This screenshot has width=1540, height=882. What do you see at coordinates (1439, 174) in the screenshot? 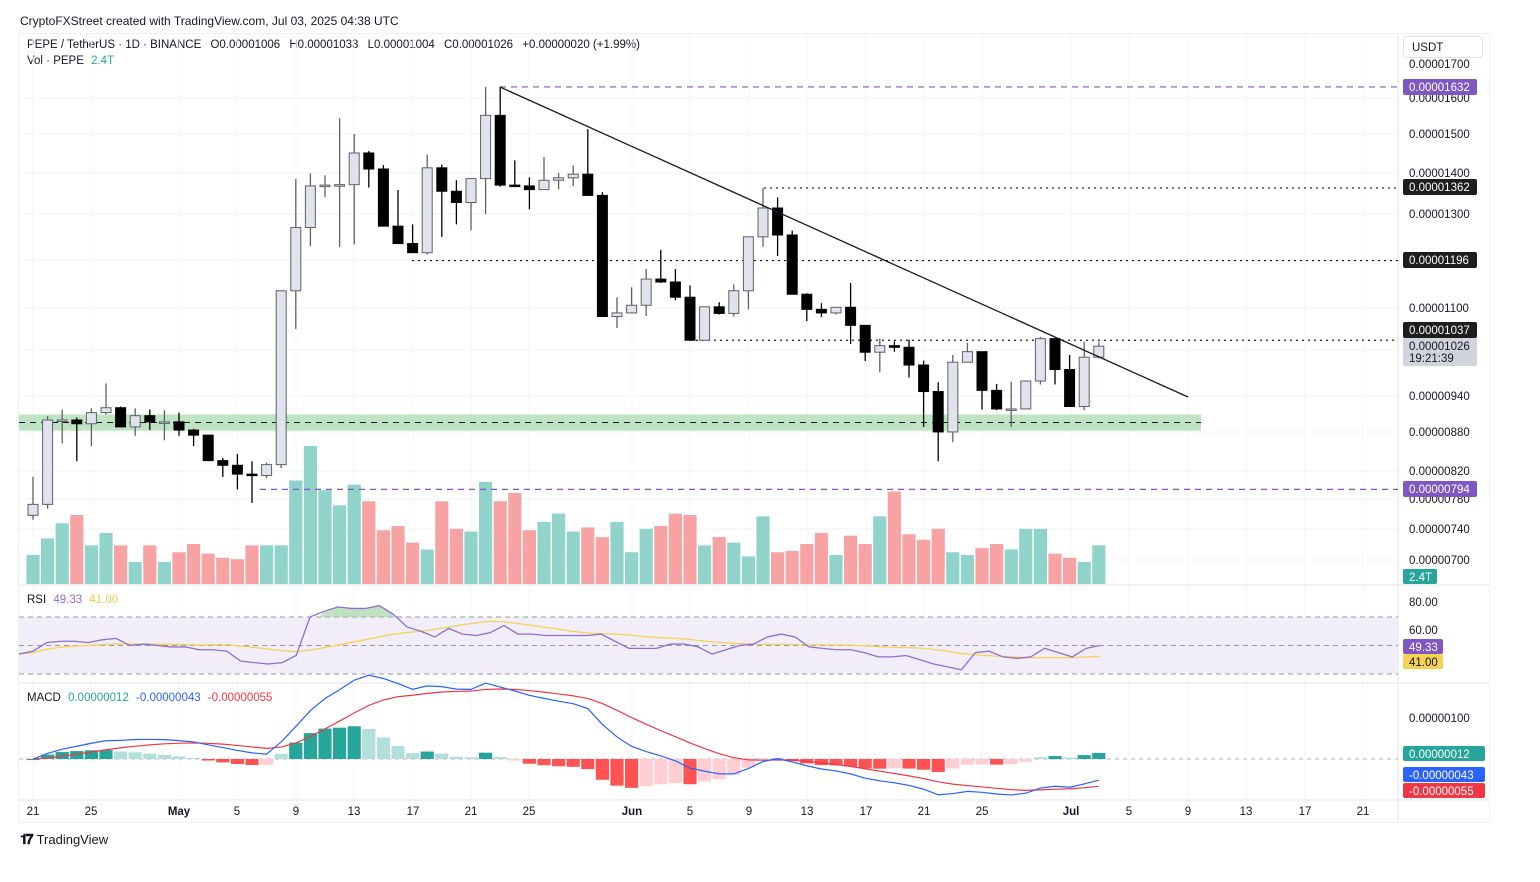
I see `price-tick-label: 0.00001400` at bounding box center [1439, 174].